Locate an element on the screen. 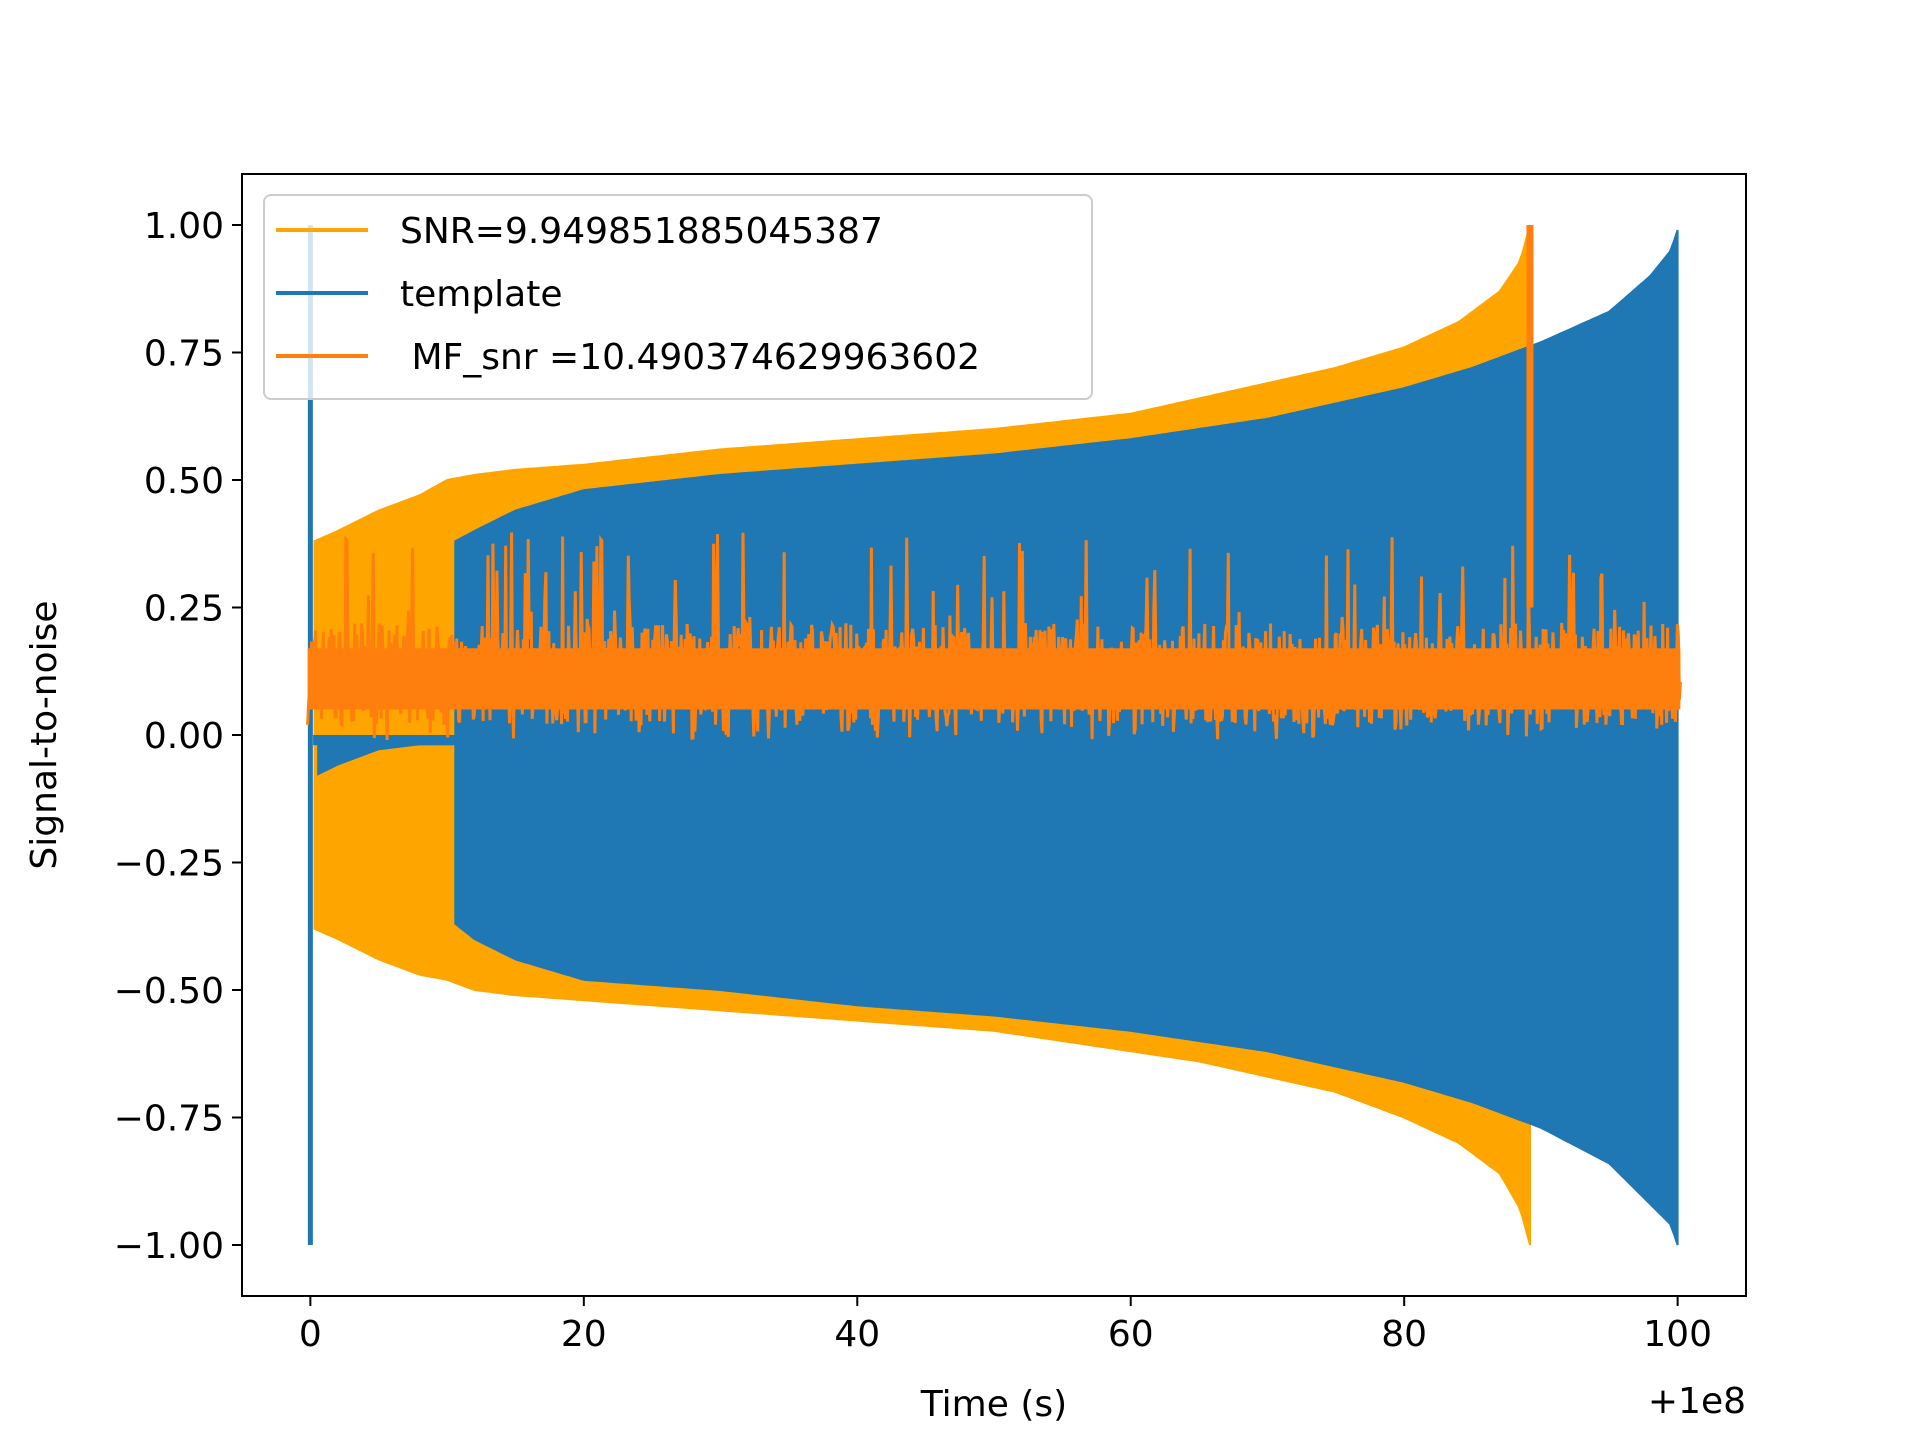 The height and width of the screenshot is (1444, 1920). series-mf-snr-core is located at coordinates (994, 679).